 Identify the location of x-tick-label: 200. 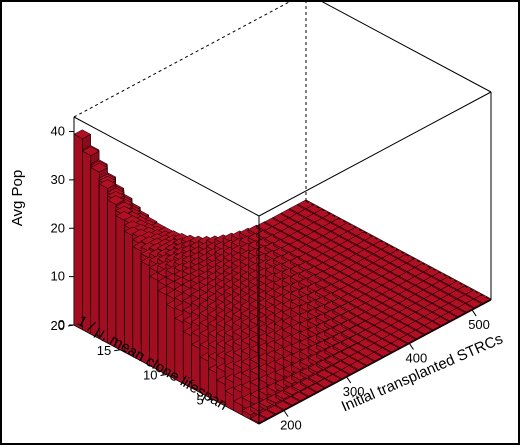
(291, 425).